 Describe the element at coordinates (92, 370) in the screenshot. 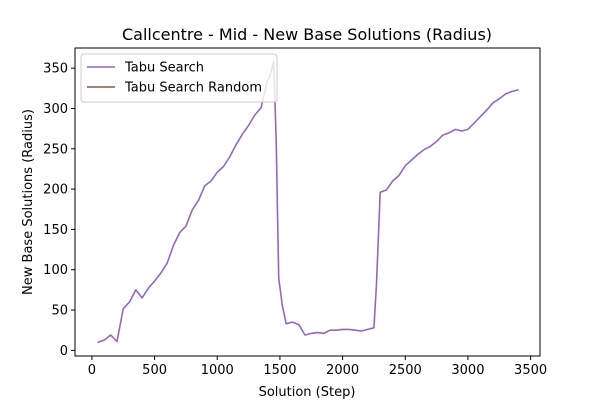

I see `x-tick-label: 0` at that location.